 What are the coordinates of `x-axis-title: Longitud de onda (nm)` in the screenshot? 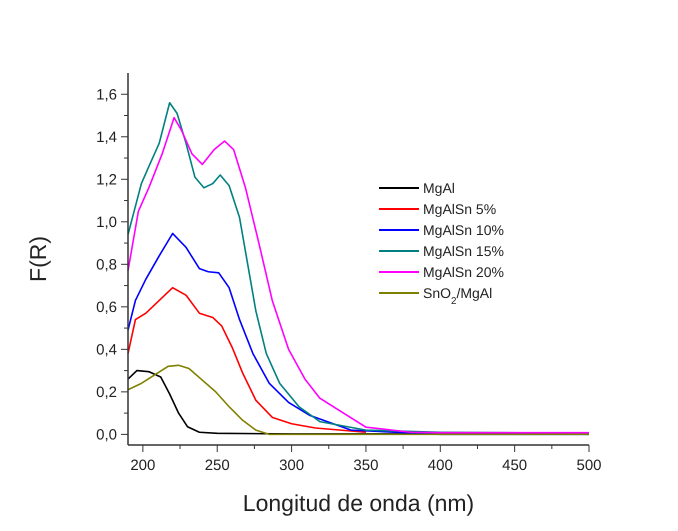 It's located at (358, 503).